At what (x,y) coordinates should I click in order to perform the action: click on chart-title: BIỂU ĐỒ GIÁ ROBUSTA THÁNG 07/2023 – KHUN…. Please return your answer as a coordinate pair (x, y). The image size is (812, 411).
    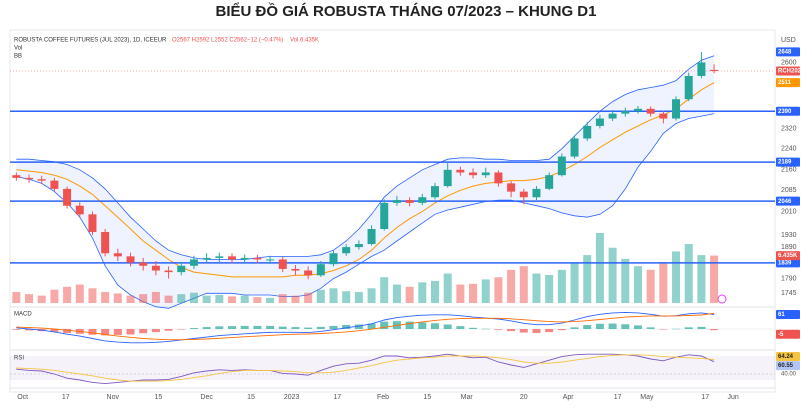
    Looking at the image, I should click on (406, 11).